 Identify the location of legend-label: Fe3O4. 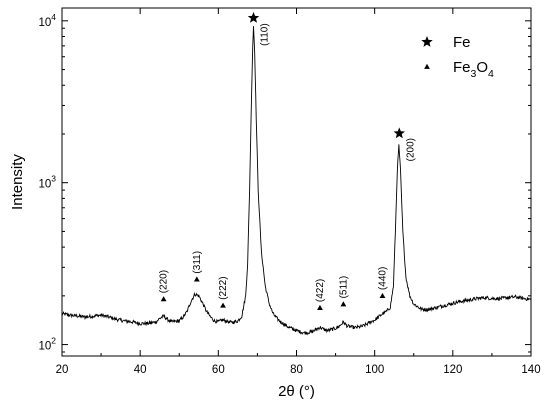
(473, 69).